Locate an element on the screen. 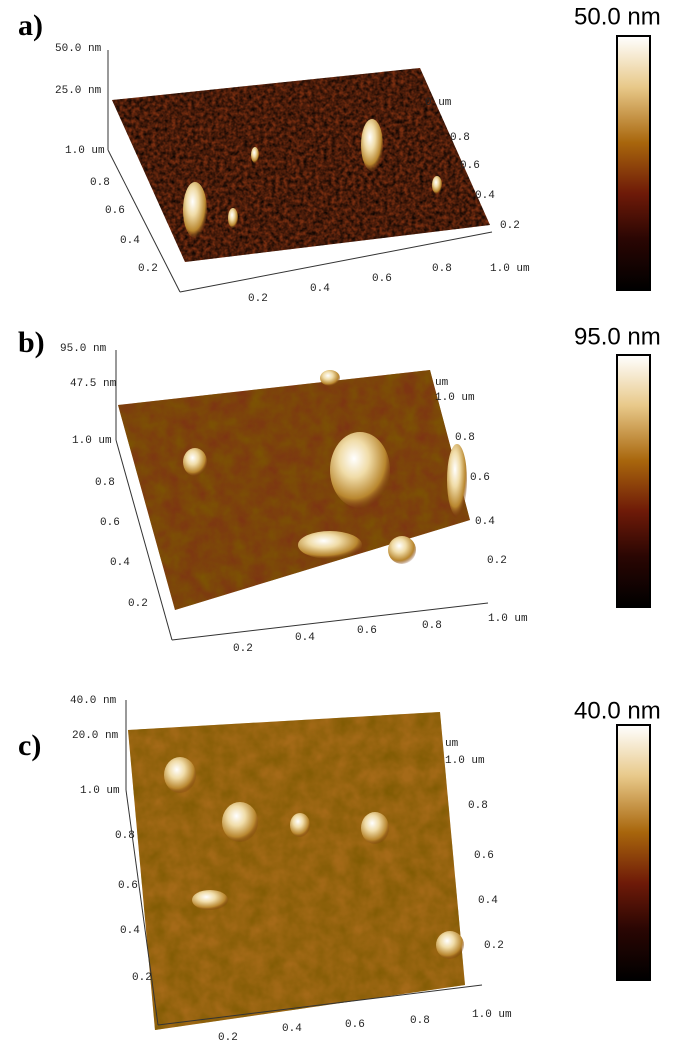 This screenshot has width=699, height=1048. z-axis-label: 50.0 nm is located at coordinates (78, 49).